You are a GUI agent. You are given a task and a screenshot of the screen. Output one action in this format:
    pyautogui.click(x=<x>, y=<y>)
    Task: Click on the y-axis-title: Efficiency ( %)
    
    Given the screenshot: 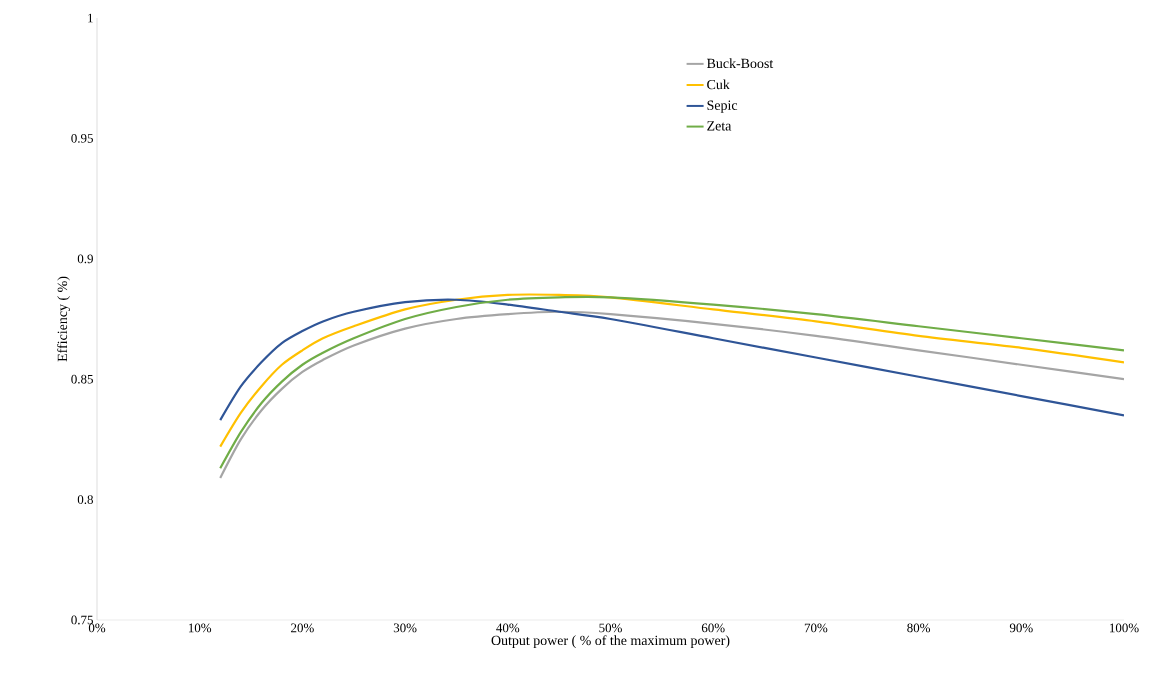 What is the action you would take?
    pyautogui.click(x=63, y=319)
    